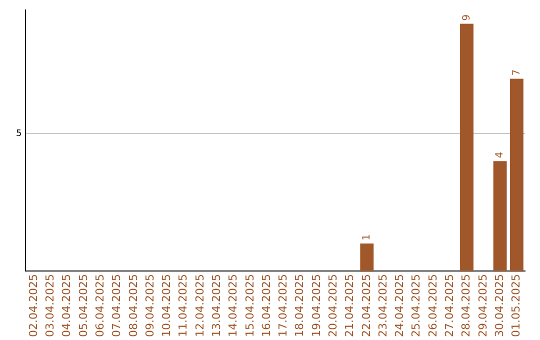  I want to click on x-tick-label: 13.04.2025, so click(216, 306).